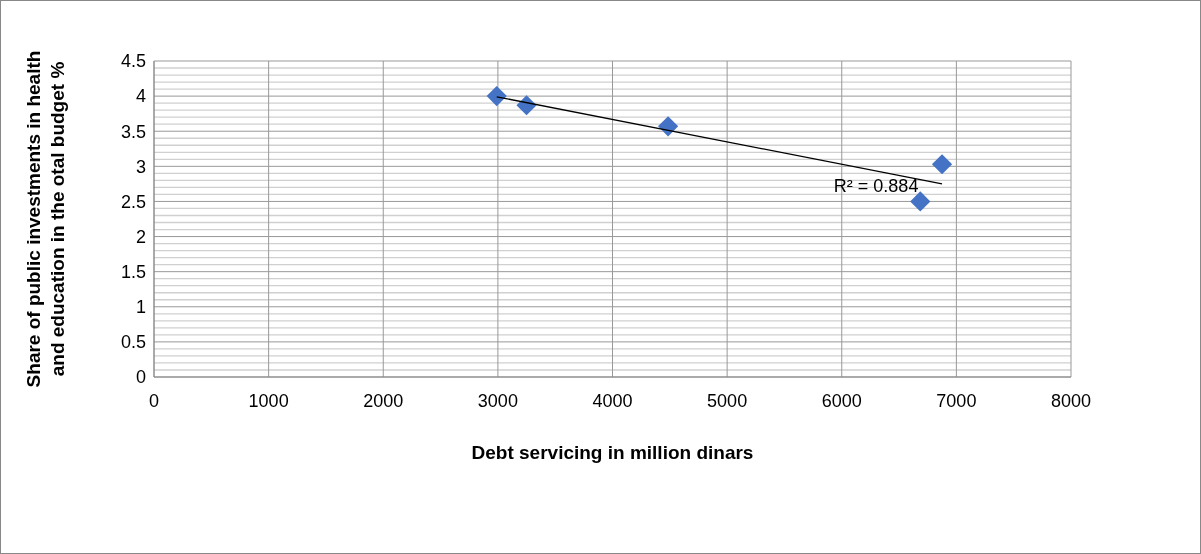 Image resolution: width=1201 pixels, height=554 pixels. Describe the element at coordinates (876, 186) in the screenshot. I see `annotation: R² = 0.884` at that location.